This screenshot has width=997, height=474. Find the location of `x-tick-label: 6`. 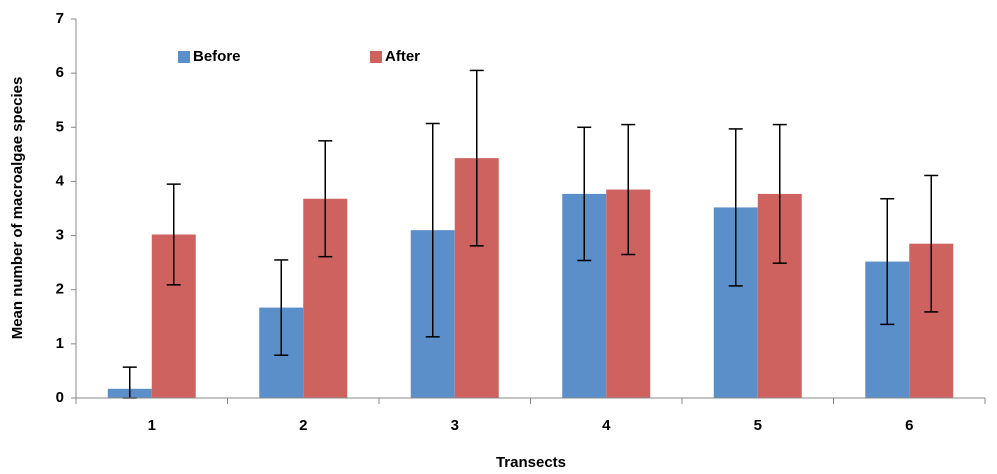

x-tick-label: 6 is located at coordinates (909, 425).